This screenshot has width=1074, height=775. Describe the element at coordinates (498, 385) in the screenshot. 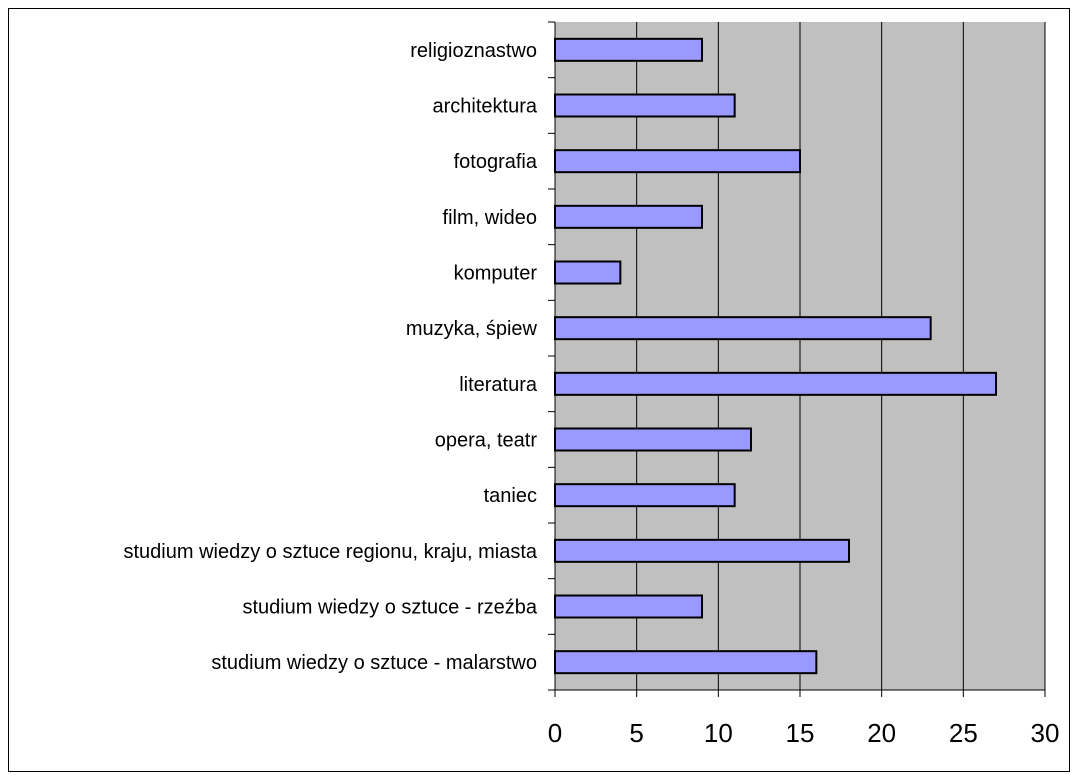

I see `category-label: literatura` at that location.